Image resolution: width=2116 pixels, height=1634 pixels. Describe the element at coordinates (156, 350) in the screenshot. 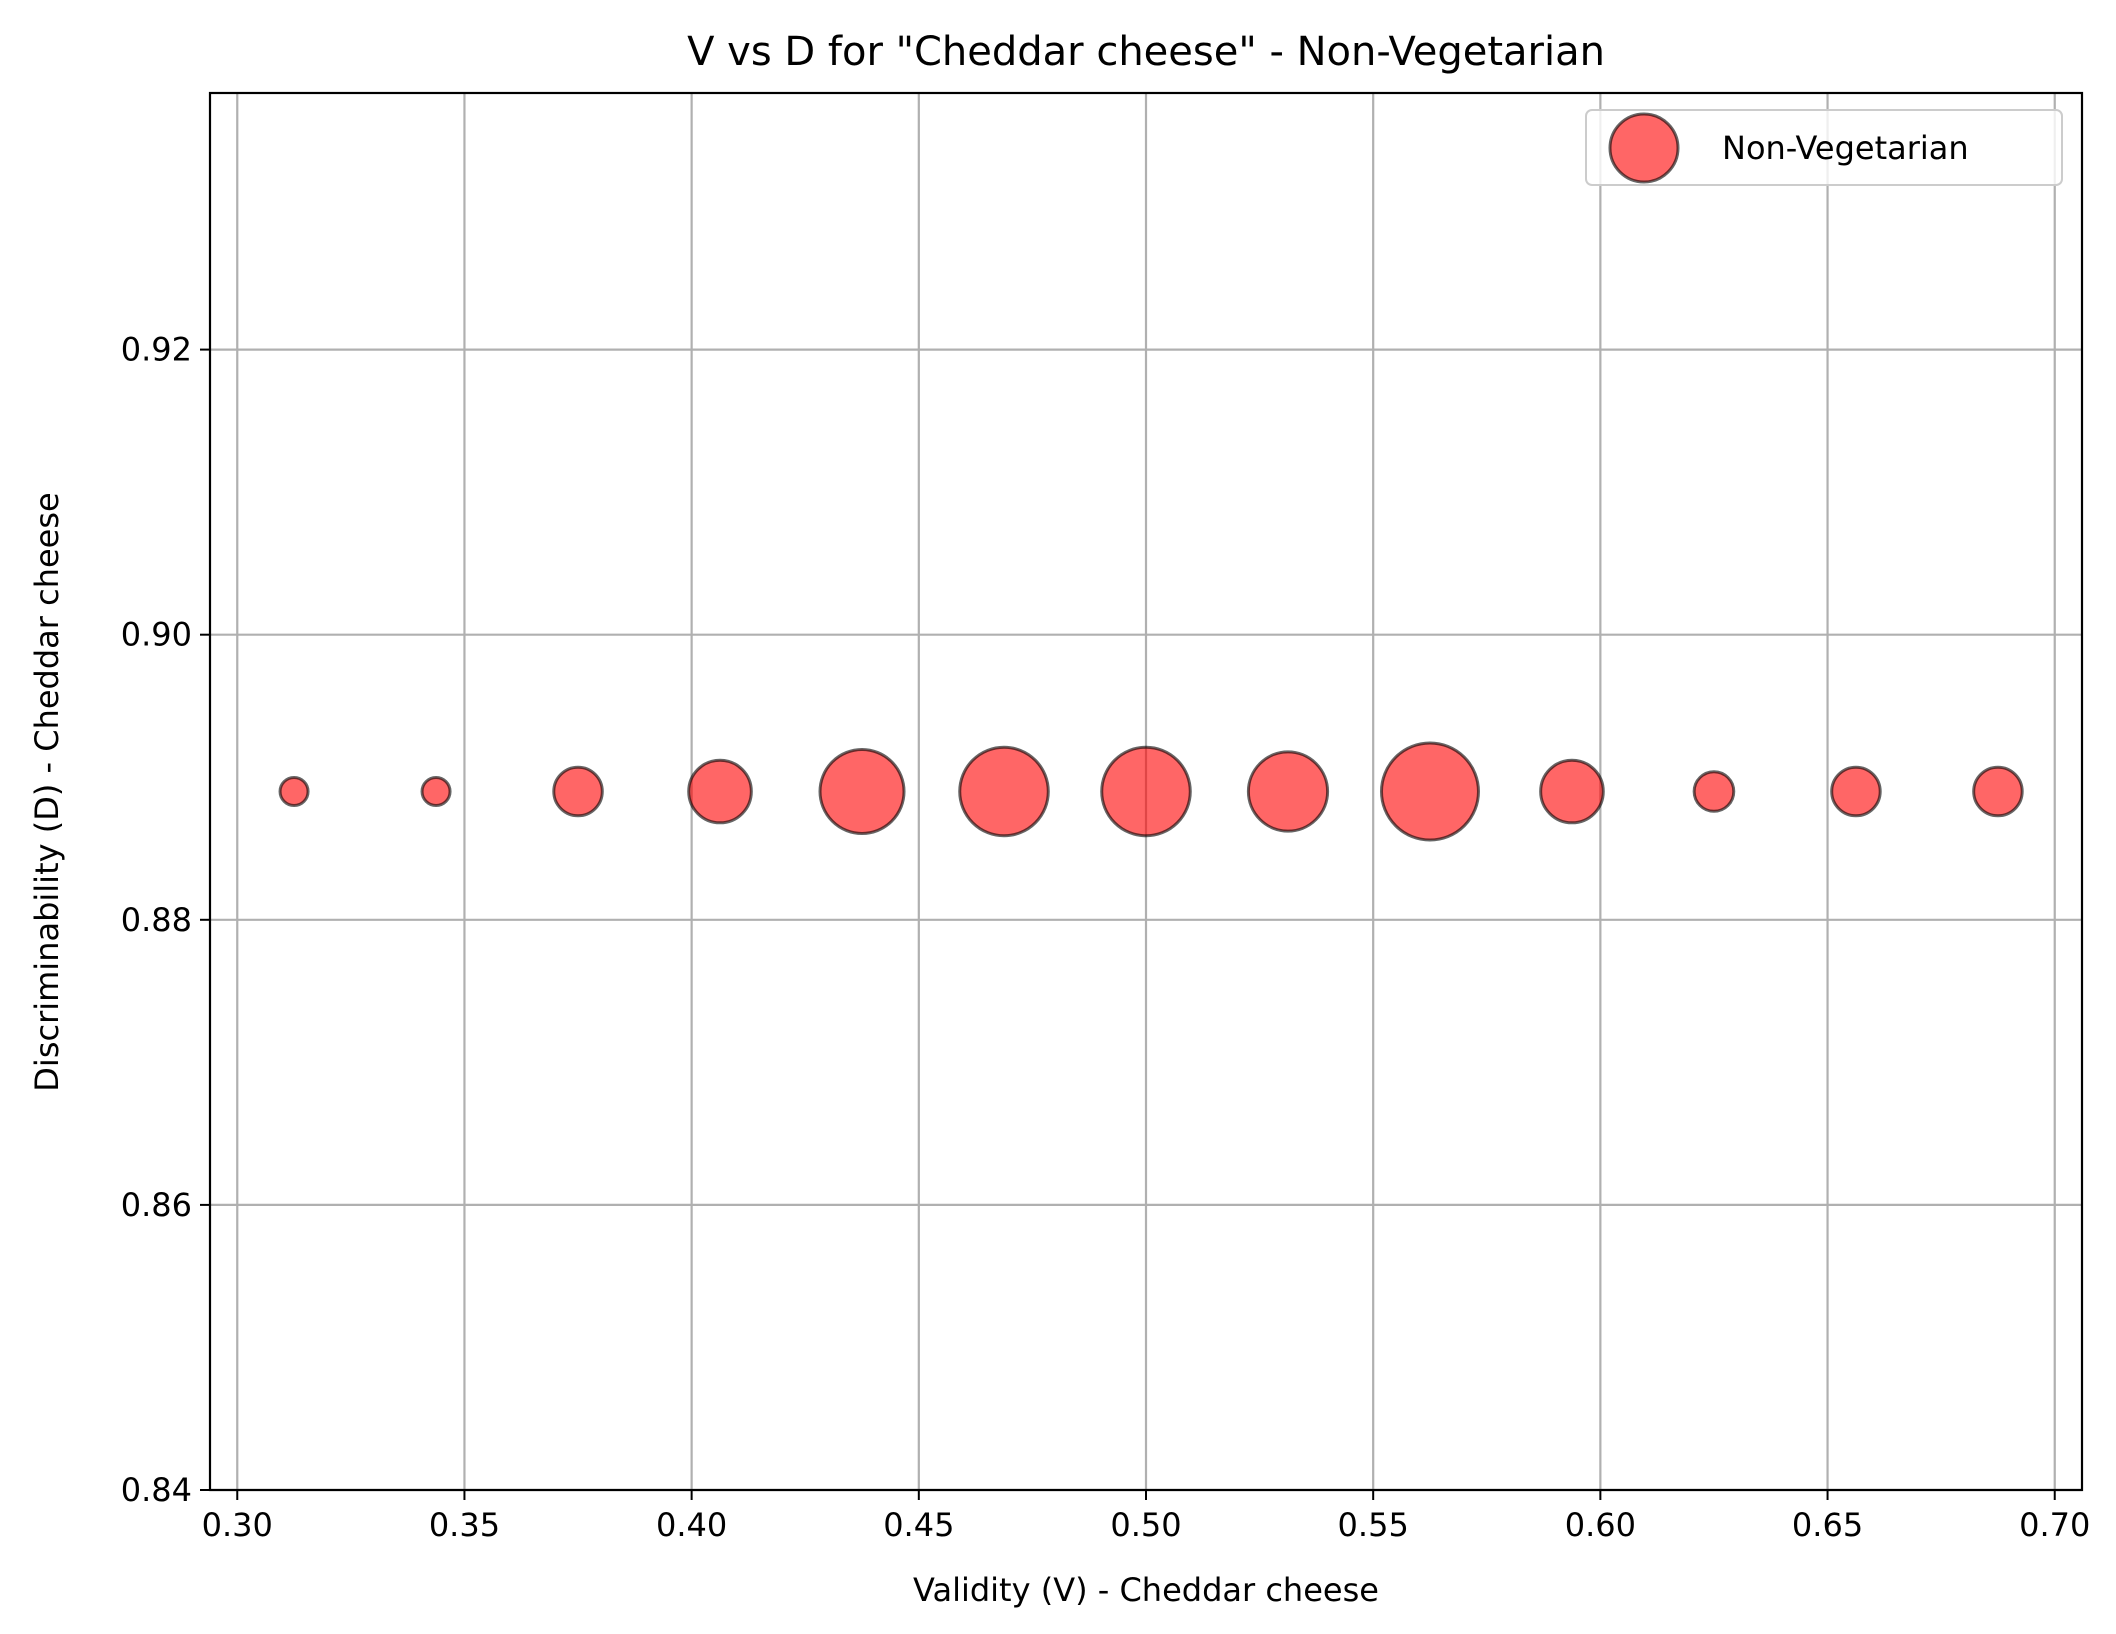

I see `y-tick-label: 0.92` at that location.